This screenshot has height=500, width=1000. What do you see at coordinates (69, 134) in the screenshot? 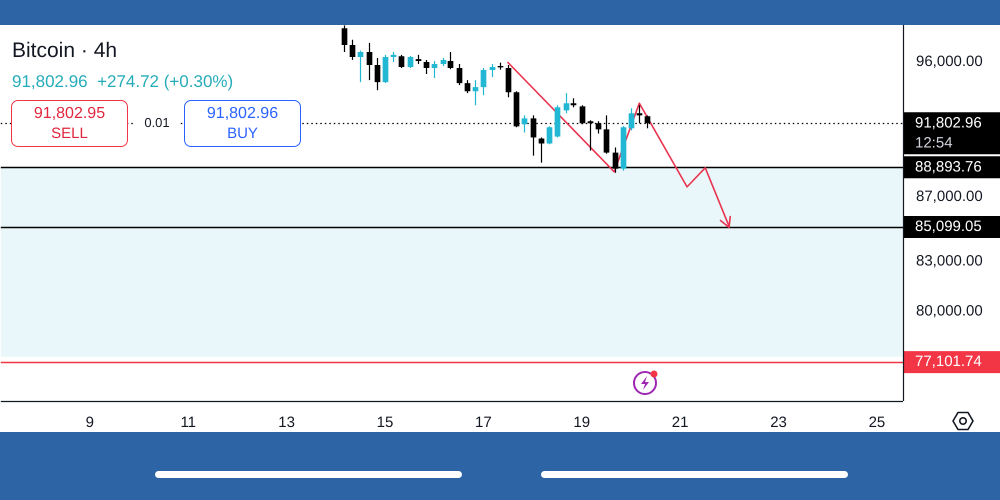
I see `annotation: SELL` at bounding box center [69, 134].